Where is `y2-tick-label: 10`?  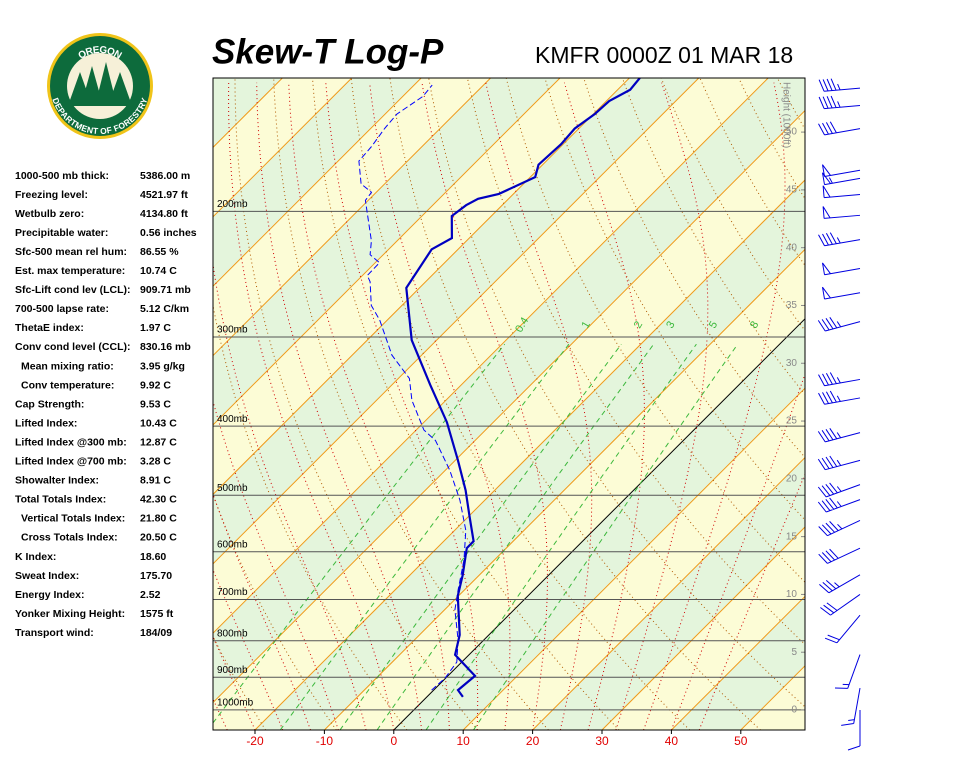
y2-tick-label: 10 is located at coordinates (792, 594).